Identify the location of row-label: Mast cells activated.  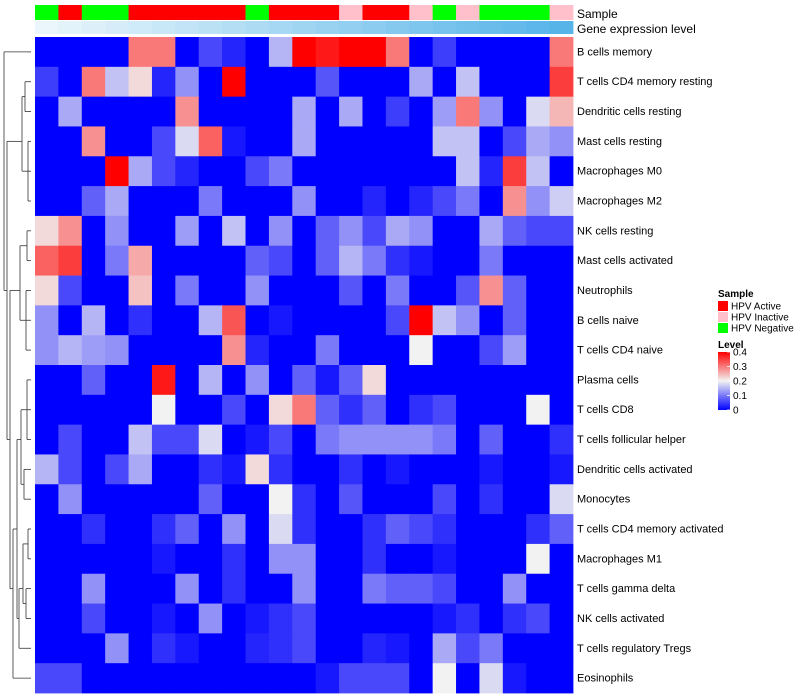
(625, 261).